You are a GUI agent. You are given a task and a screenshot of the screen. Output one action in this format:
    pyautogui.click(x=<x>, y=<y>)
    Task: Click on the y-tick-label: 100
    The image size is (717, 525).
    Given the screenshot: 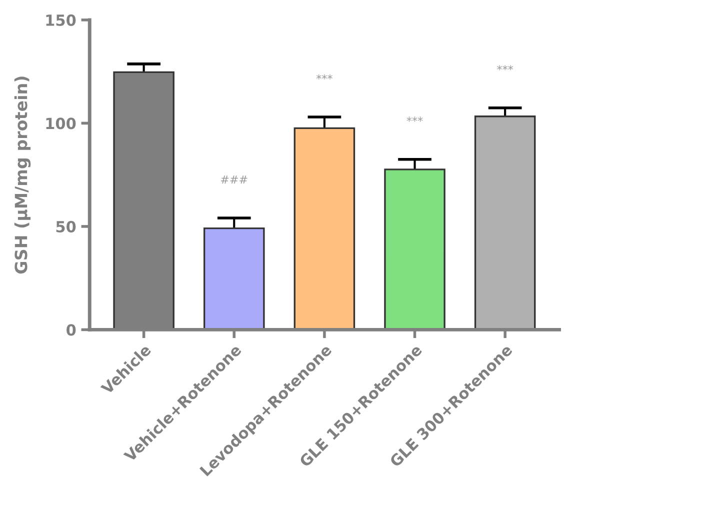 What is the action you would take?
    pyautogui.click(x=61, y=124)
    